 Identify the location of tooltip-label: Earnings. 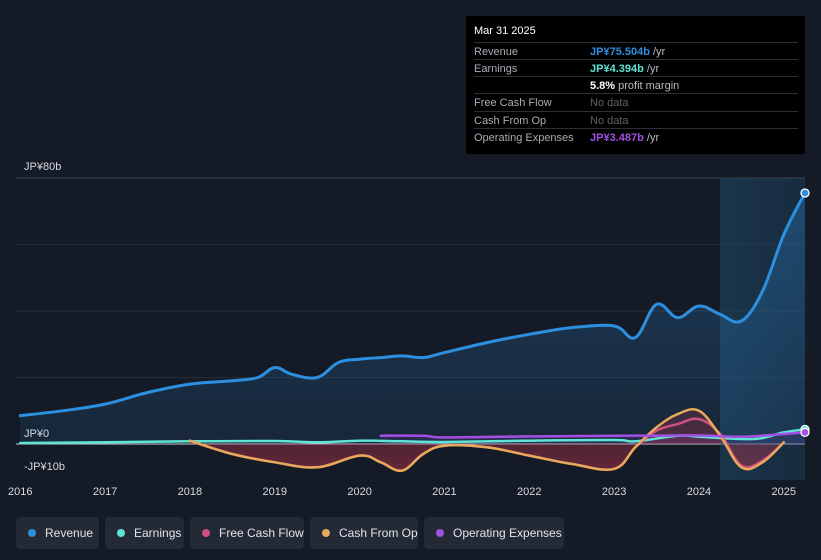
(496, 69).